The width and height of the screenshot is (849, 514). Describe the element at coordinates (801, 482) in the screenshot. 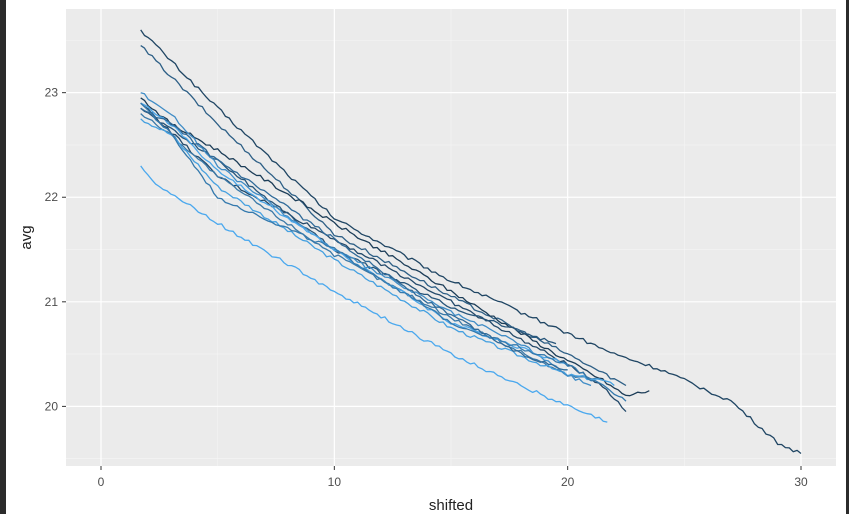

I see `x-tick-label: 30` at that location.